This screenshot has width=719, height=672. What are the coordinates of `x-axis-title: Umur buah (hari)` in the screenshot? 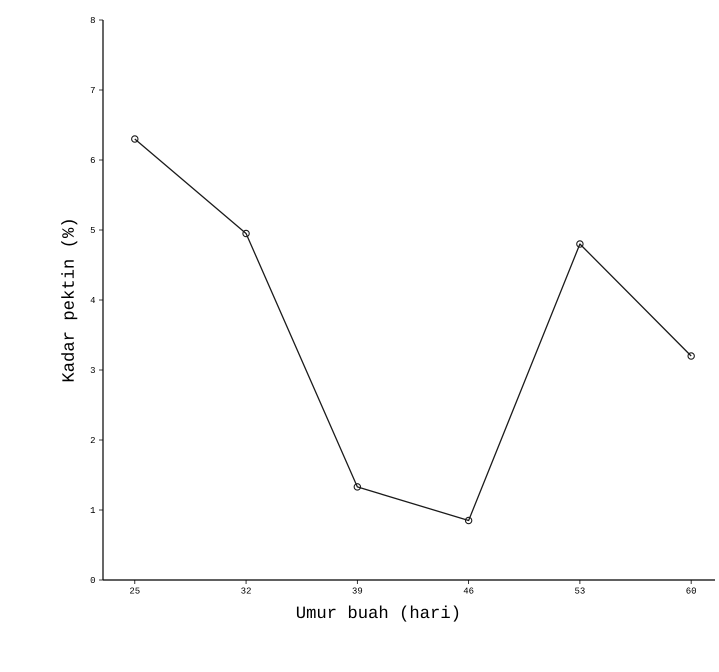 It's located at (377, 614).